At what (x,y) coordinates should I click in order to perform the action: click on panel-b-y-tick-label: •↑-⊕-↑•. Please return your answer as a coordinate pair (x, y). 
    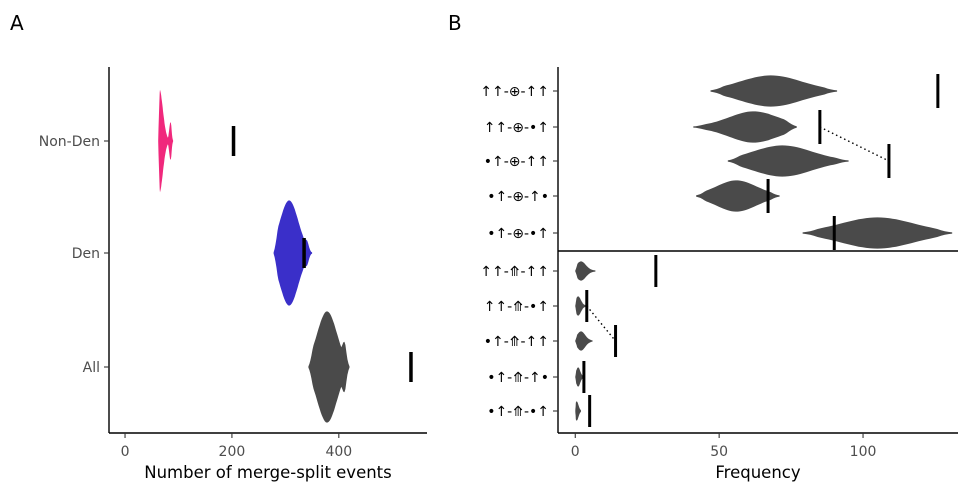
    Looking at the image, I should click on (518, 197).